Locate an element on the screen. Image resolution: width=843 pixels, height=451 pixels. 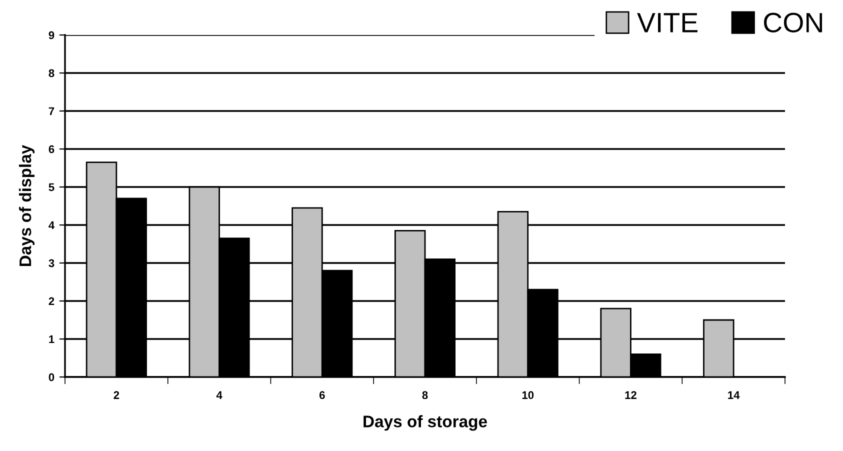
y-tick-label: 4 is located at coordinates (51, 225).